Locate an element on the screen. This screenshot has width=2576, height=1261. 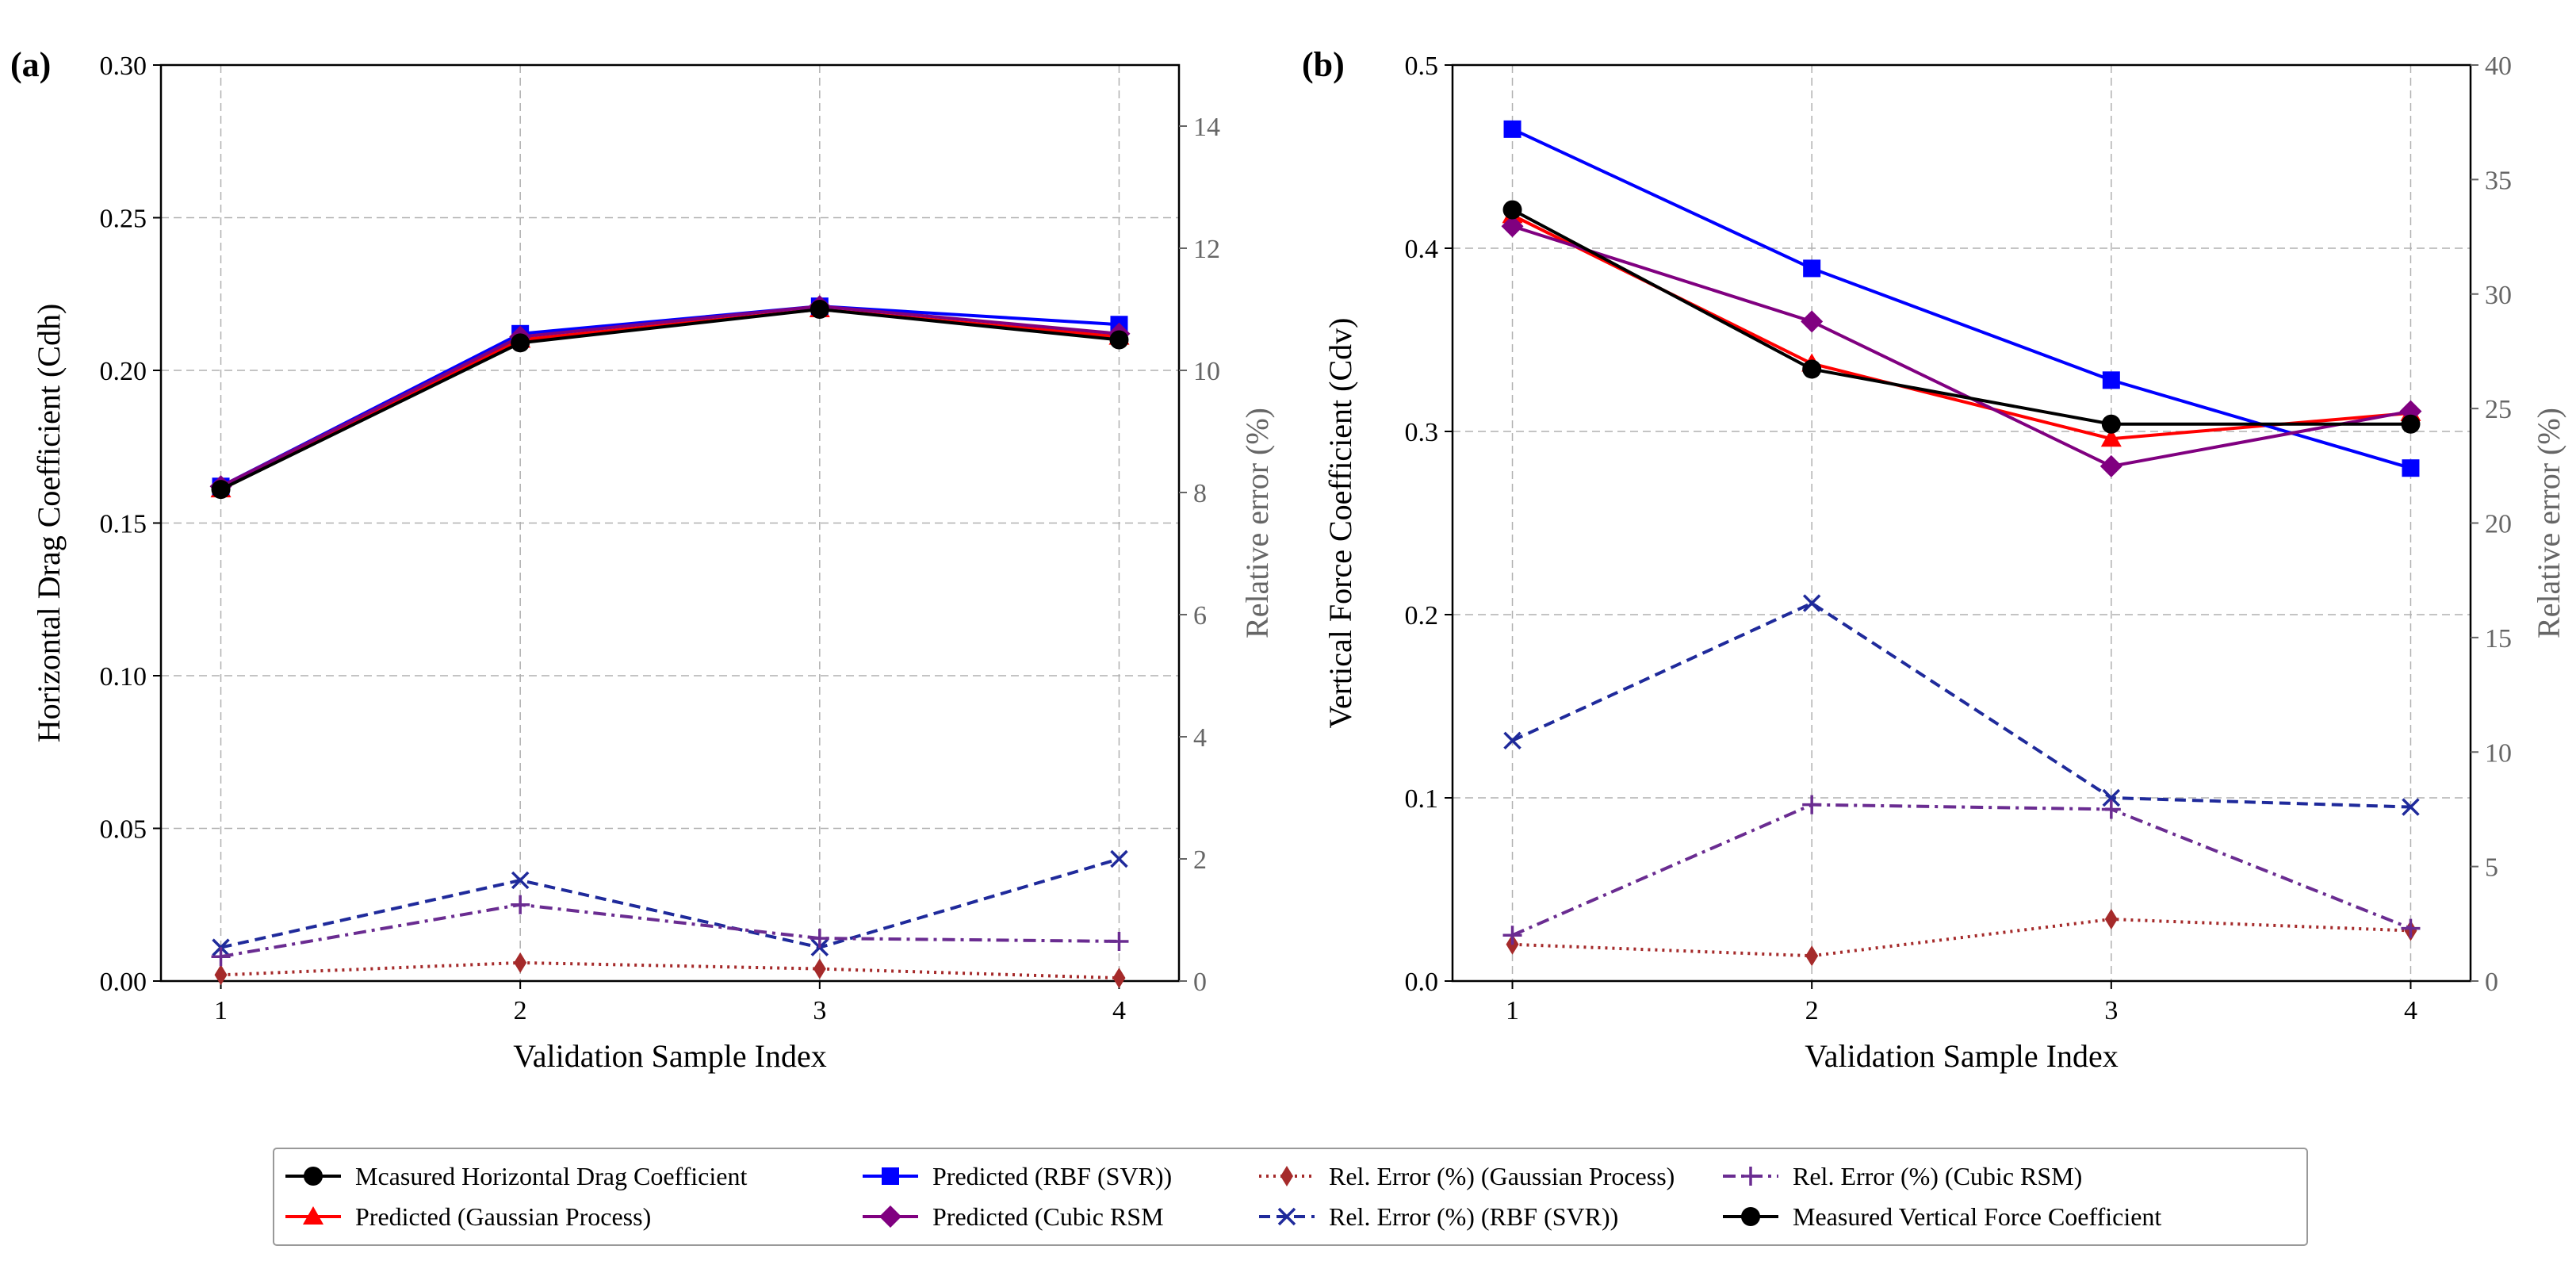
y2-tick-label: 10 is located at coordinates (2498, 753).